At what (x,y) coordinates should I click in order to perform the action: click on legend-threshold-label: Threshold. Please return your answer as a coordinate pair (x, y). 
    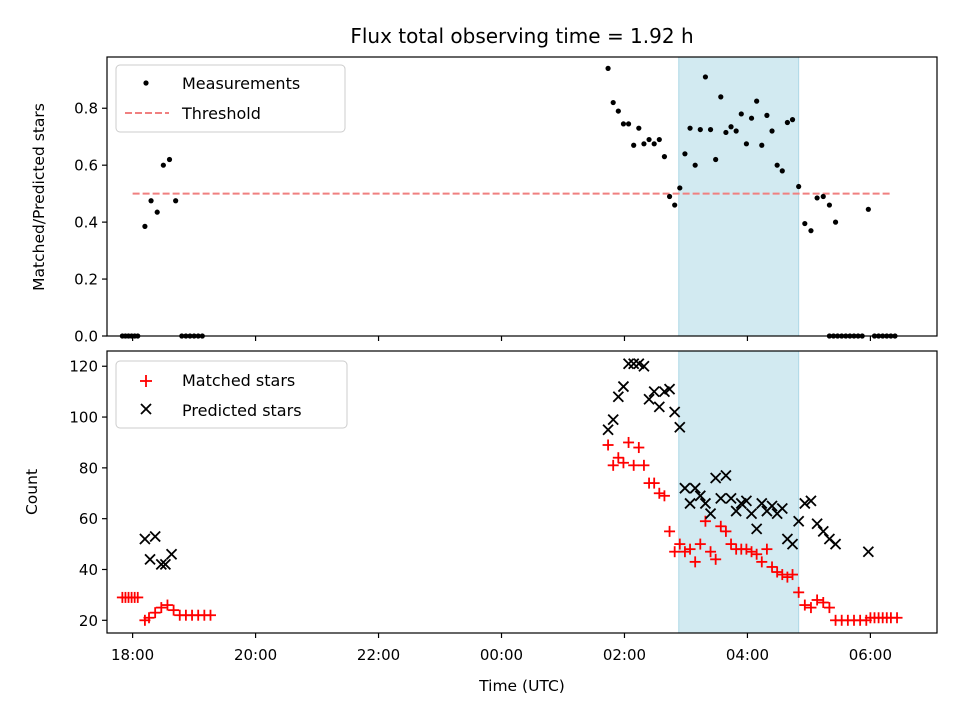
    Looking at the image, I should click on (221, 113).